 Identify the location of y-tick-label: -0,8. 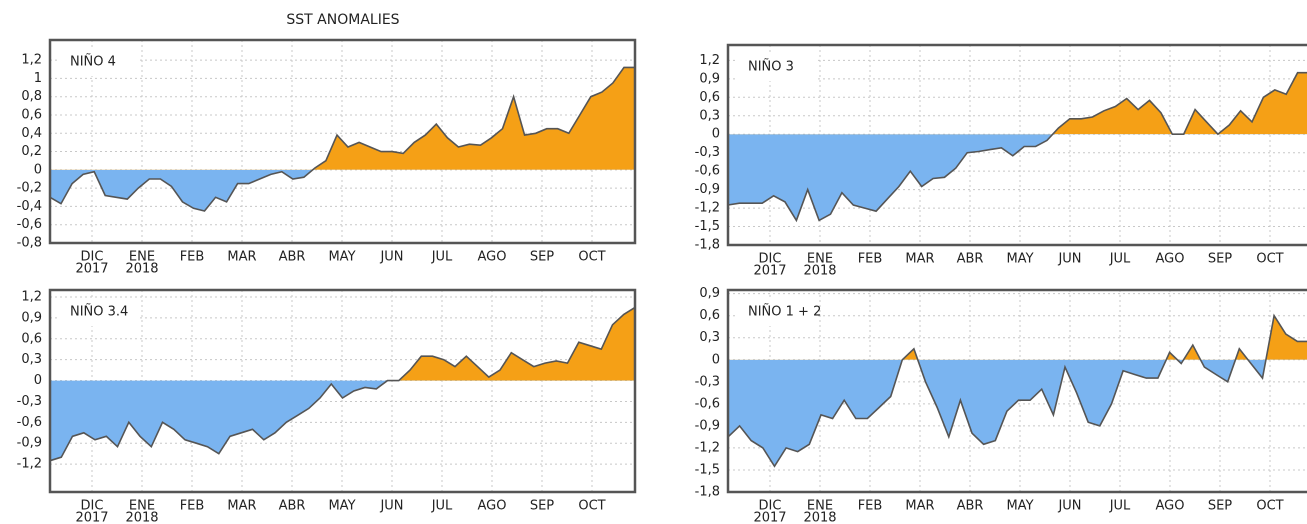
(29, 243).